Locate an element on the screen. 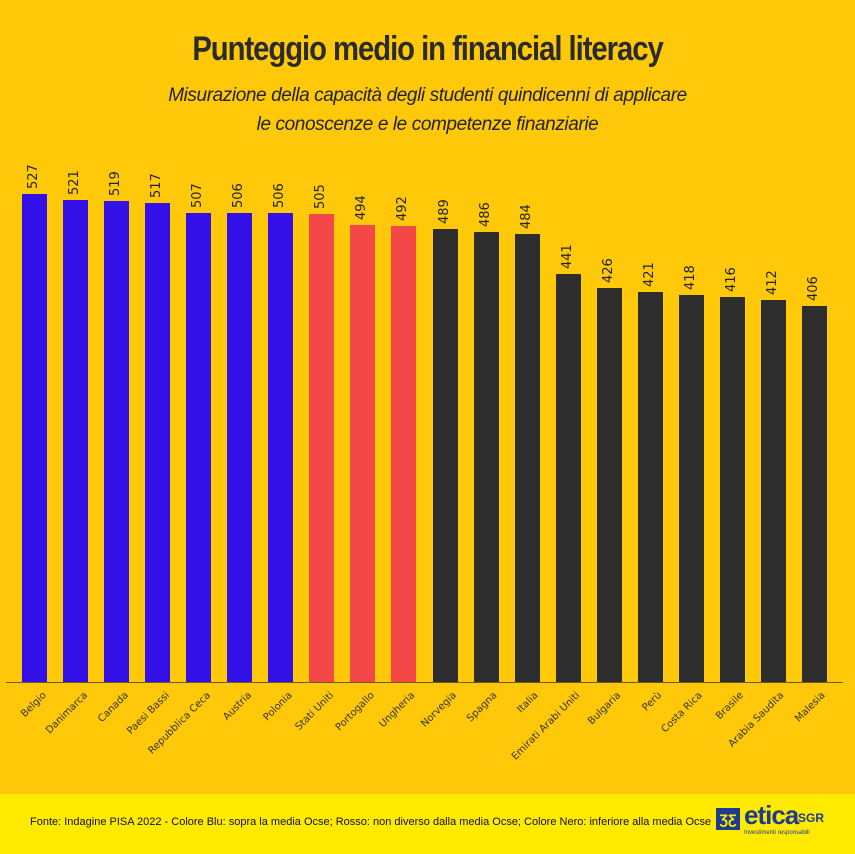  bar: 441 is located at coordinates (568, 477).